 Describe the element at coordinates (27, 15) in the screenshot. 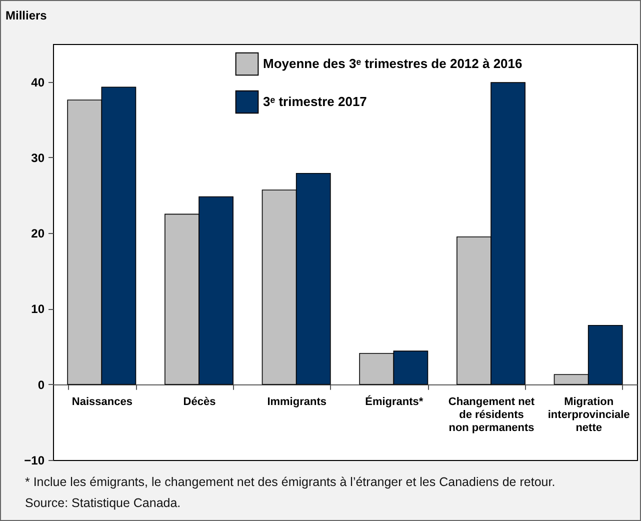

I see `y-axis-title: Milliers` at that location.